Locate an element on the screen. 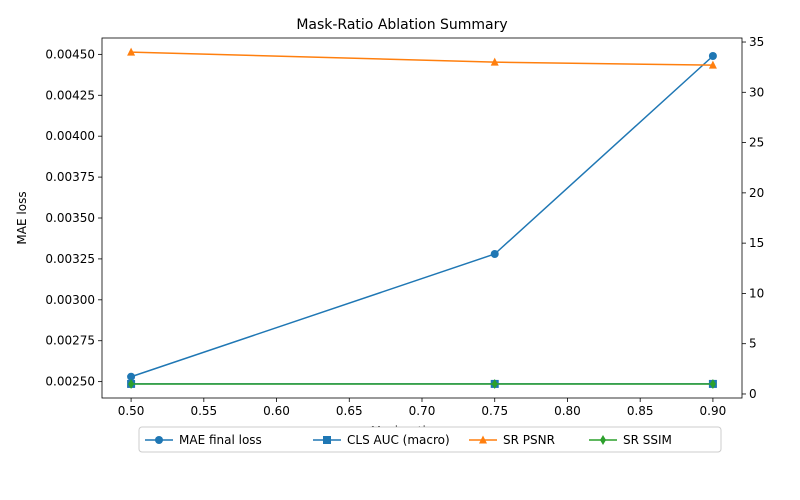  y2-tick-label-1: 5 is located at coordinates (753, 344).